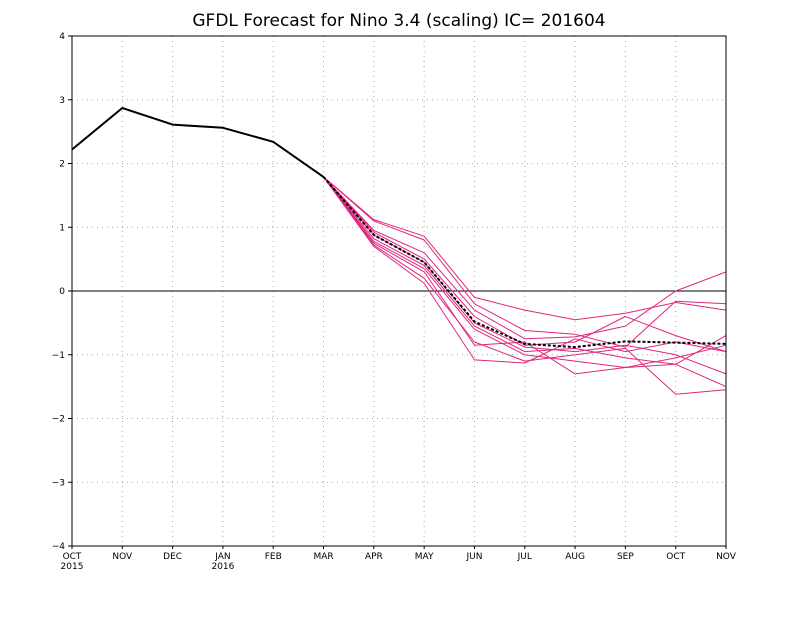 This screenshot has height=618, width=800. Describe the element at coordinates (374, 557) in the screenshot. I see `x-tick-label: APR` at that location.